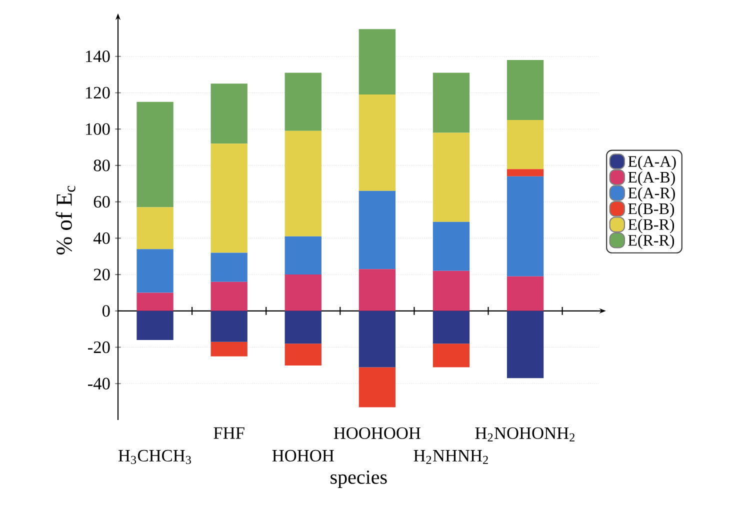  What do you see at coordinates (98, 129) in the screenshot?
I see `y-tick-label: 100` at bounding box center [98, 129].